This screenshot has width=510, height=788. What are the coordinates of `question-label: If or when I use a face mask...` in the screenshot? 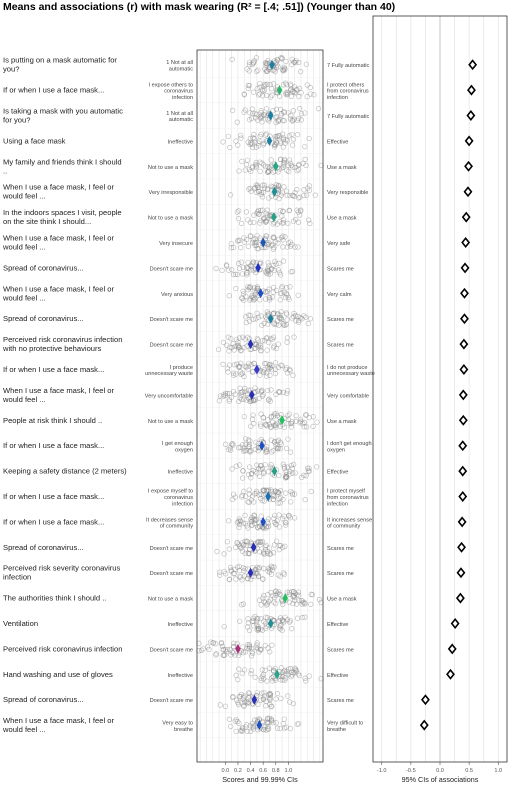 It's located at (53, 521).